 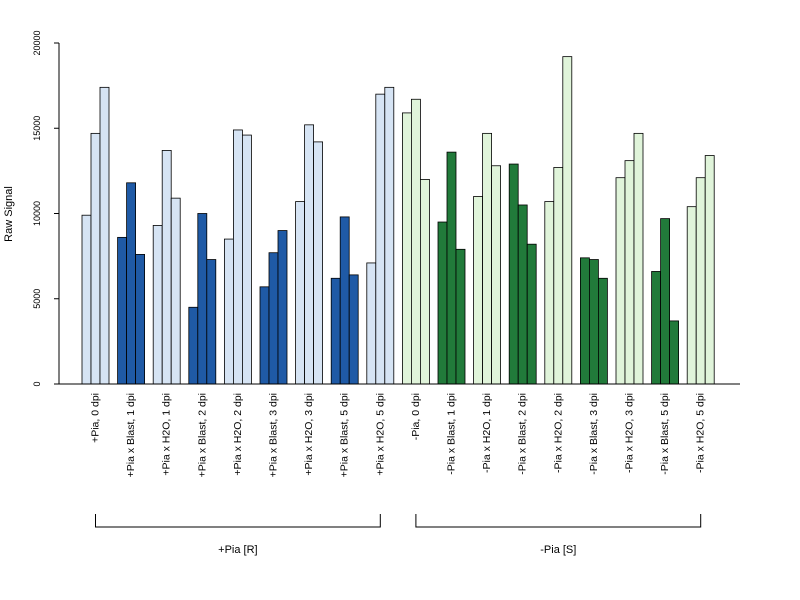 What do you see at coordinates (345, 435) in the screenshot?
I see `x-tick-label: +Pia x Blast, 5 dpi` at bounding box center [345, 435].